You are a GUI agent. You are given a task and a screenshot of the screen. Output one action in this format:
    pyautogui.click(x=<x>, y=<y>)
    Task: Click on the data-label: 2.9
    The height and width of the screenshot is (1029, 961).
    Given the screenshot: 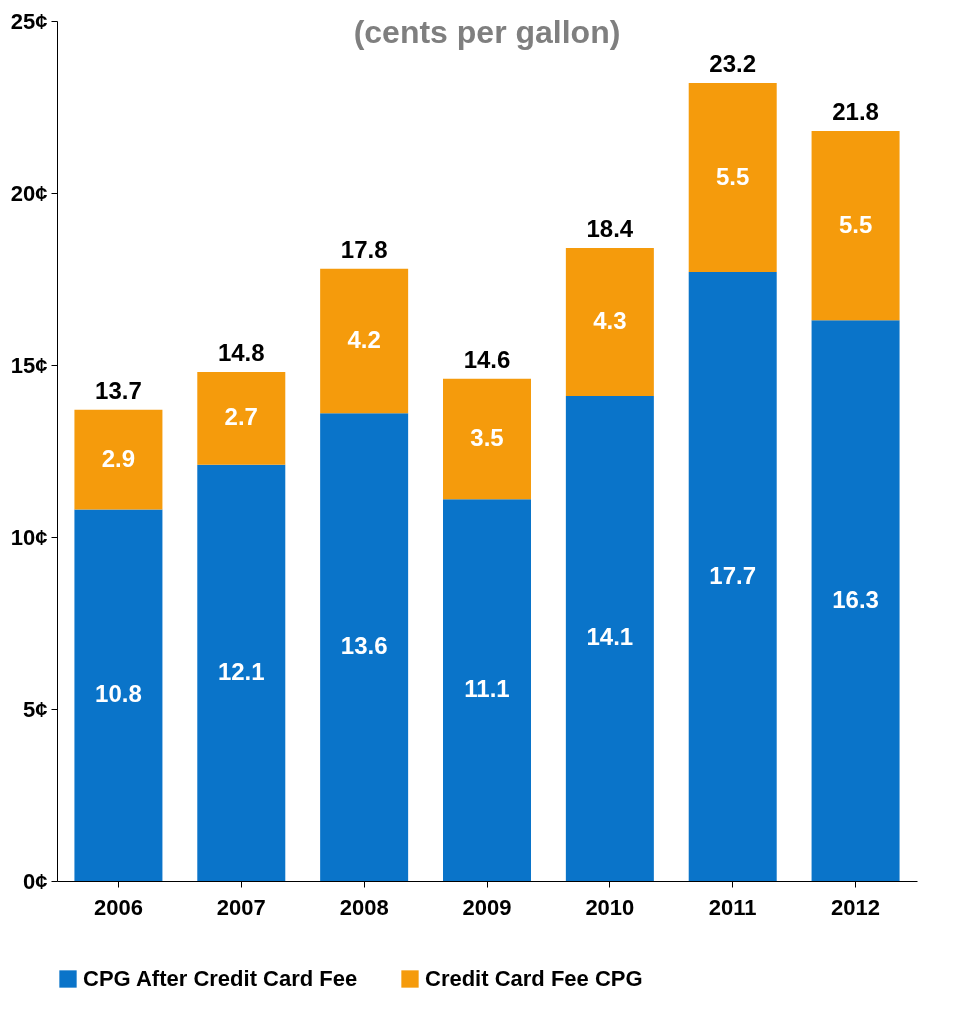 What is the action you would take?
    pyautogui.click(x=118, y=458)
    